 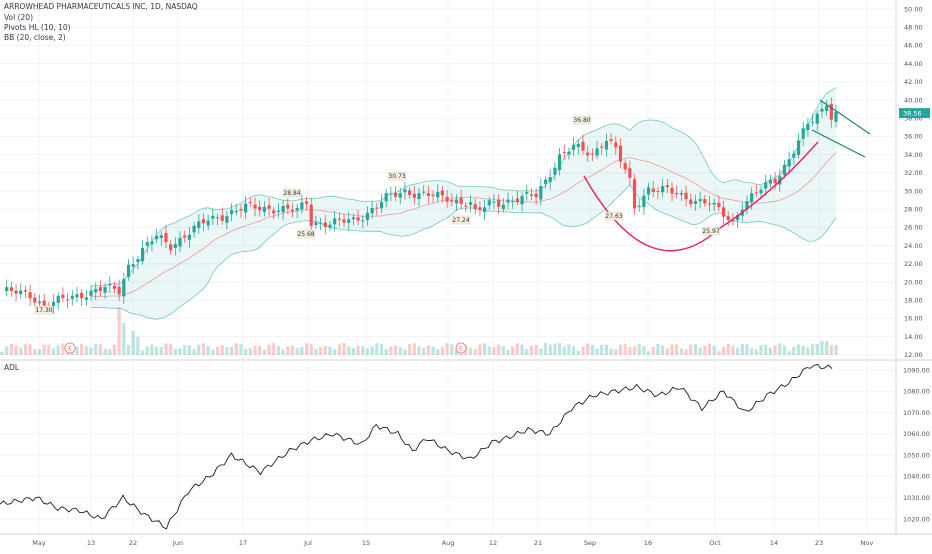 I want to click on time-axis-tick-label: 23, so click(x=819, y=543).